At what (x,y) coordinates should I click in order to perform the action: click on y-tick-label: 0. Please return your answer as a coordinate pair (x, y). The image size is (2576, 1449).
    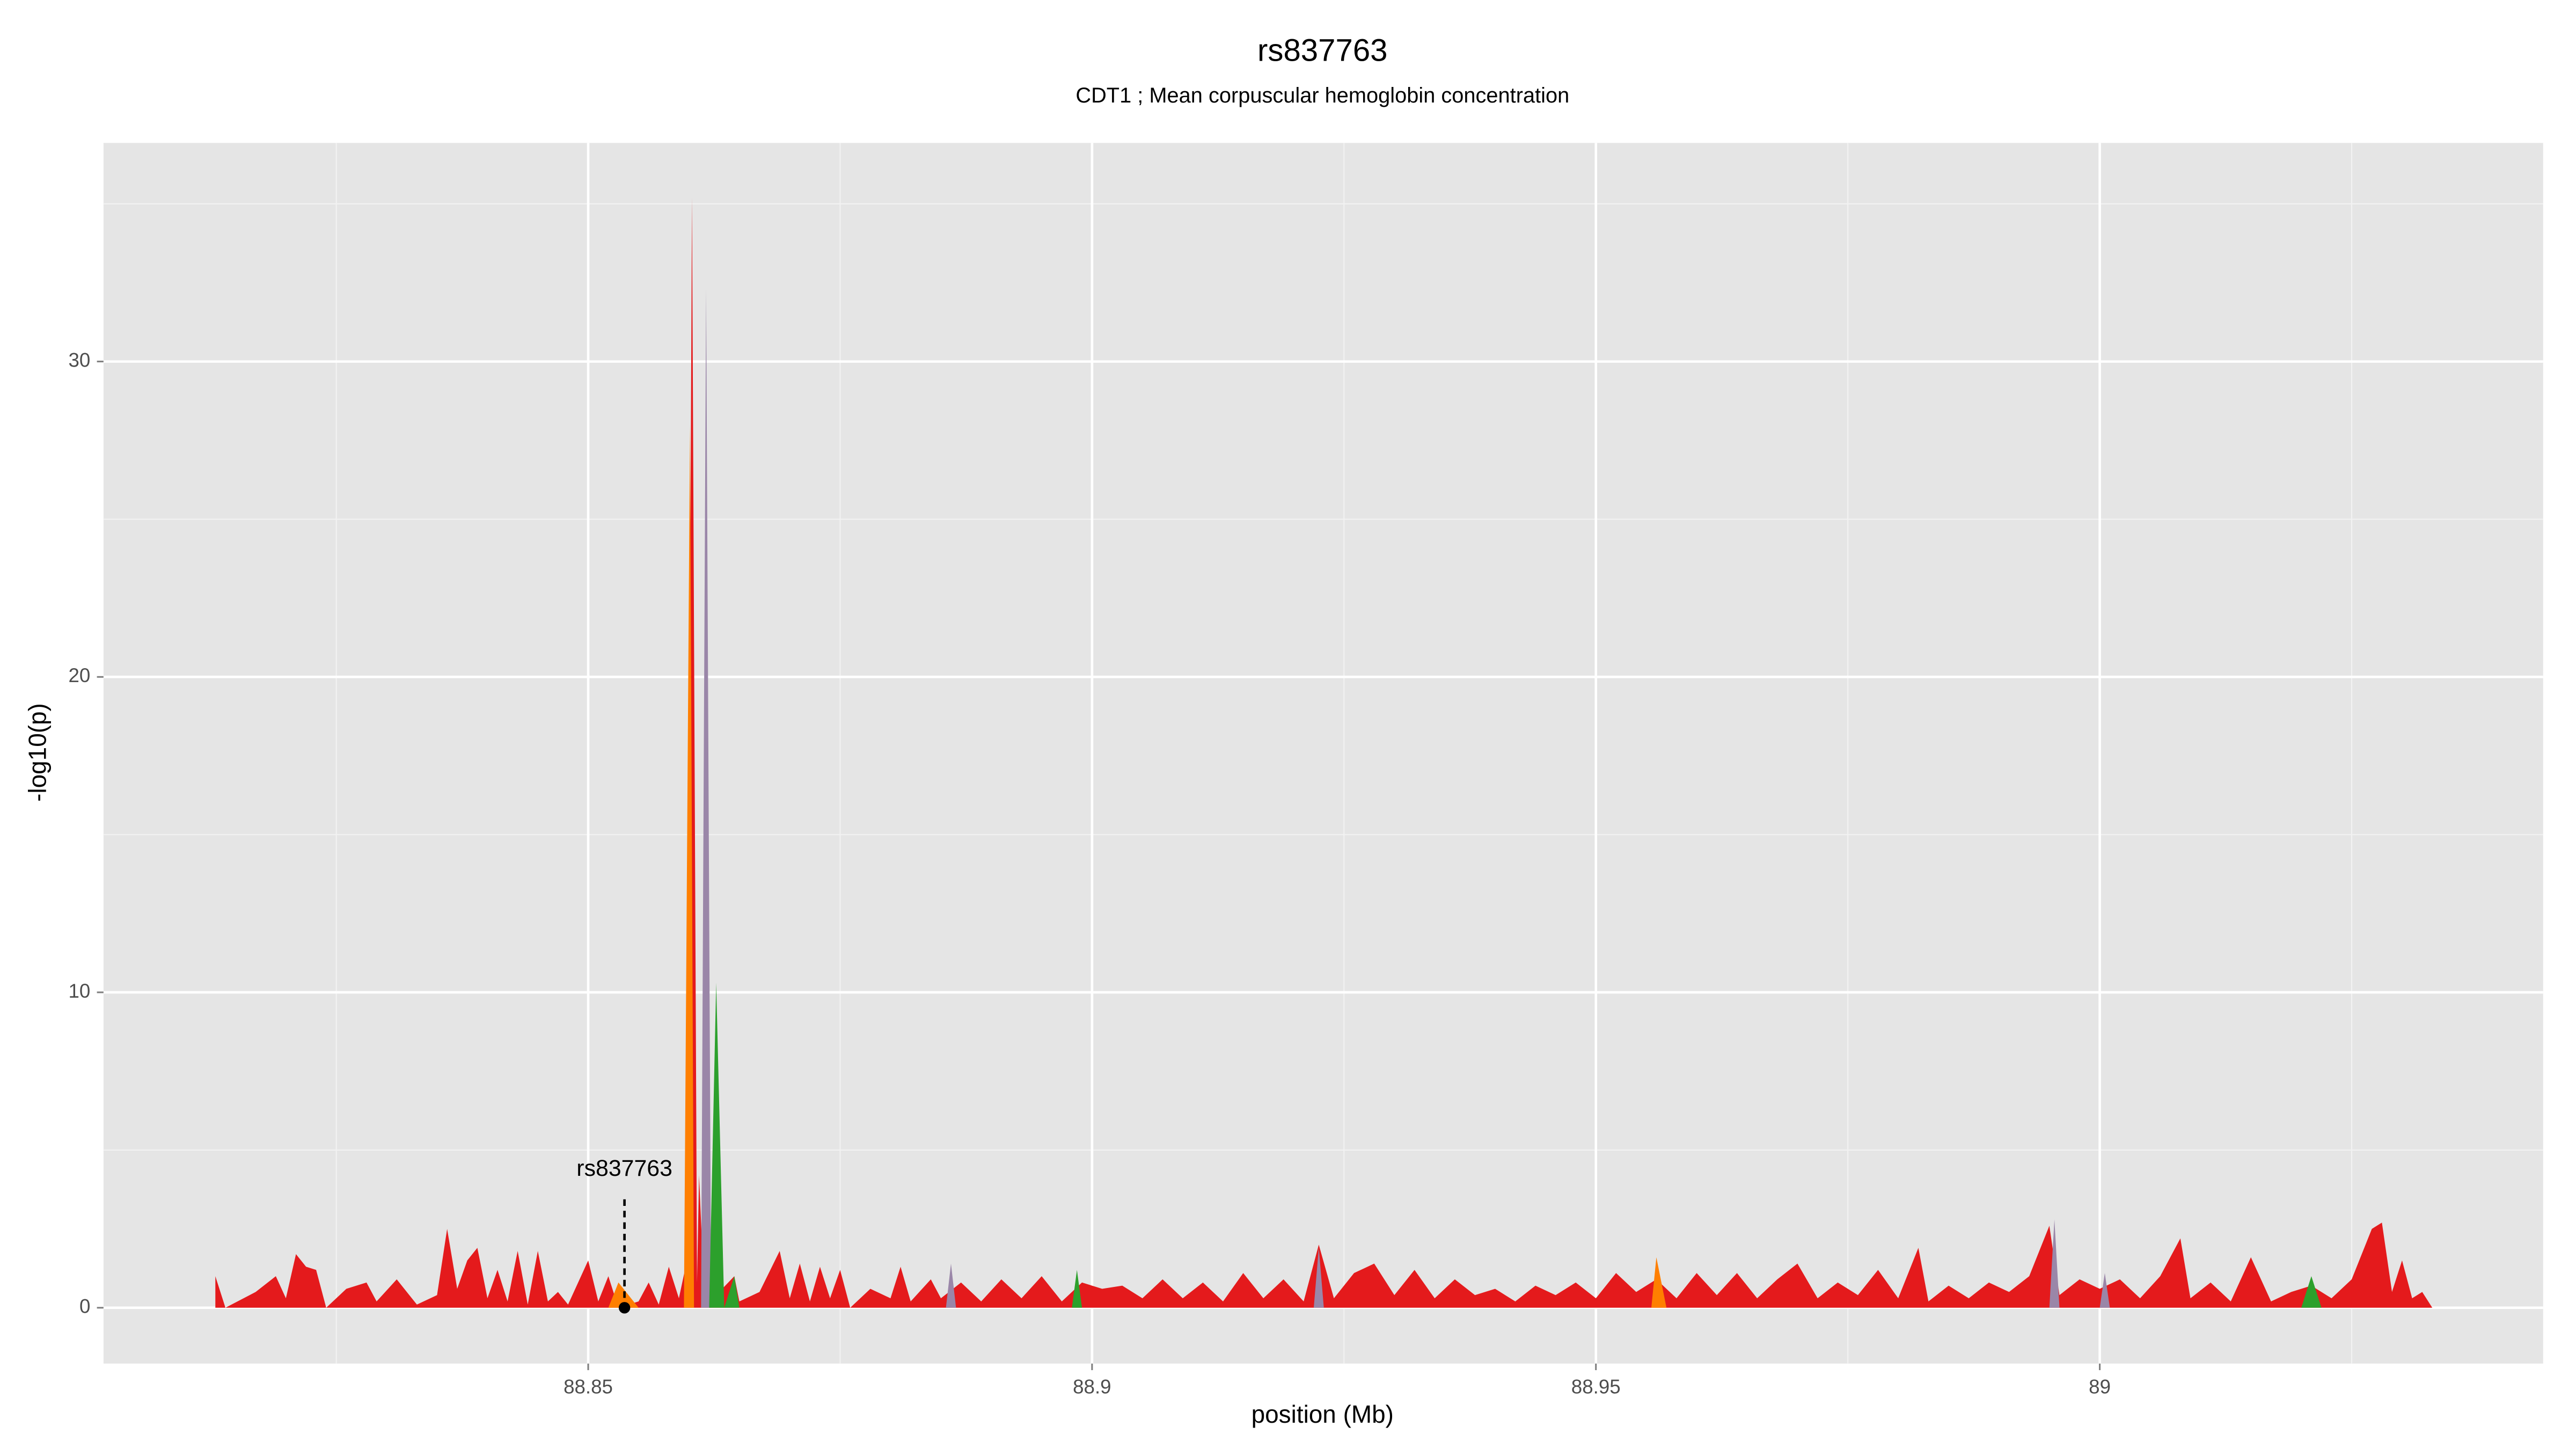
    Looking at the image, I should click on (84, 1306).